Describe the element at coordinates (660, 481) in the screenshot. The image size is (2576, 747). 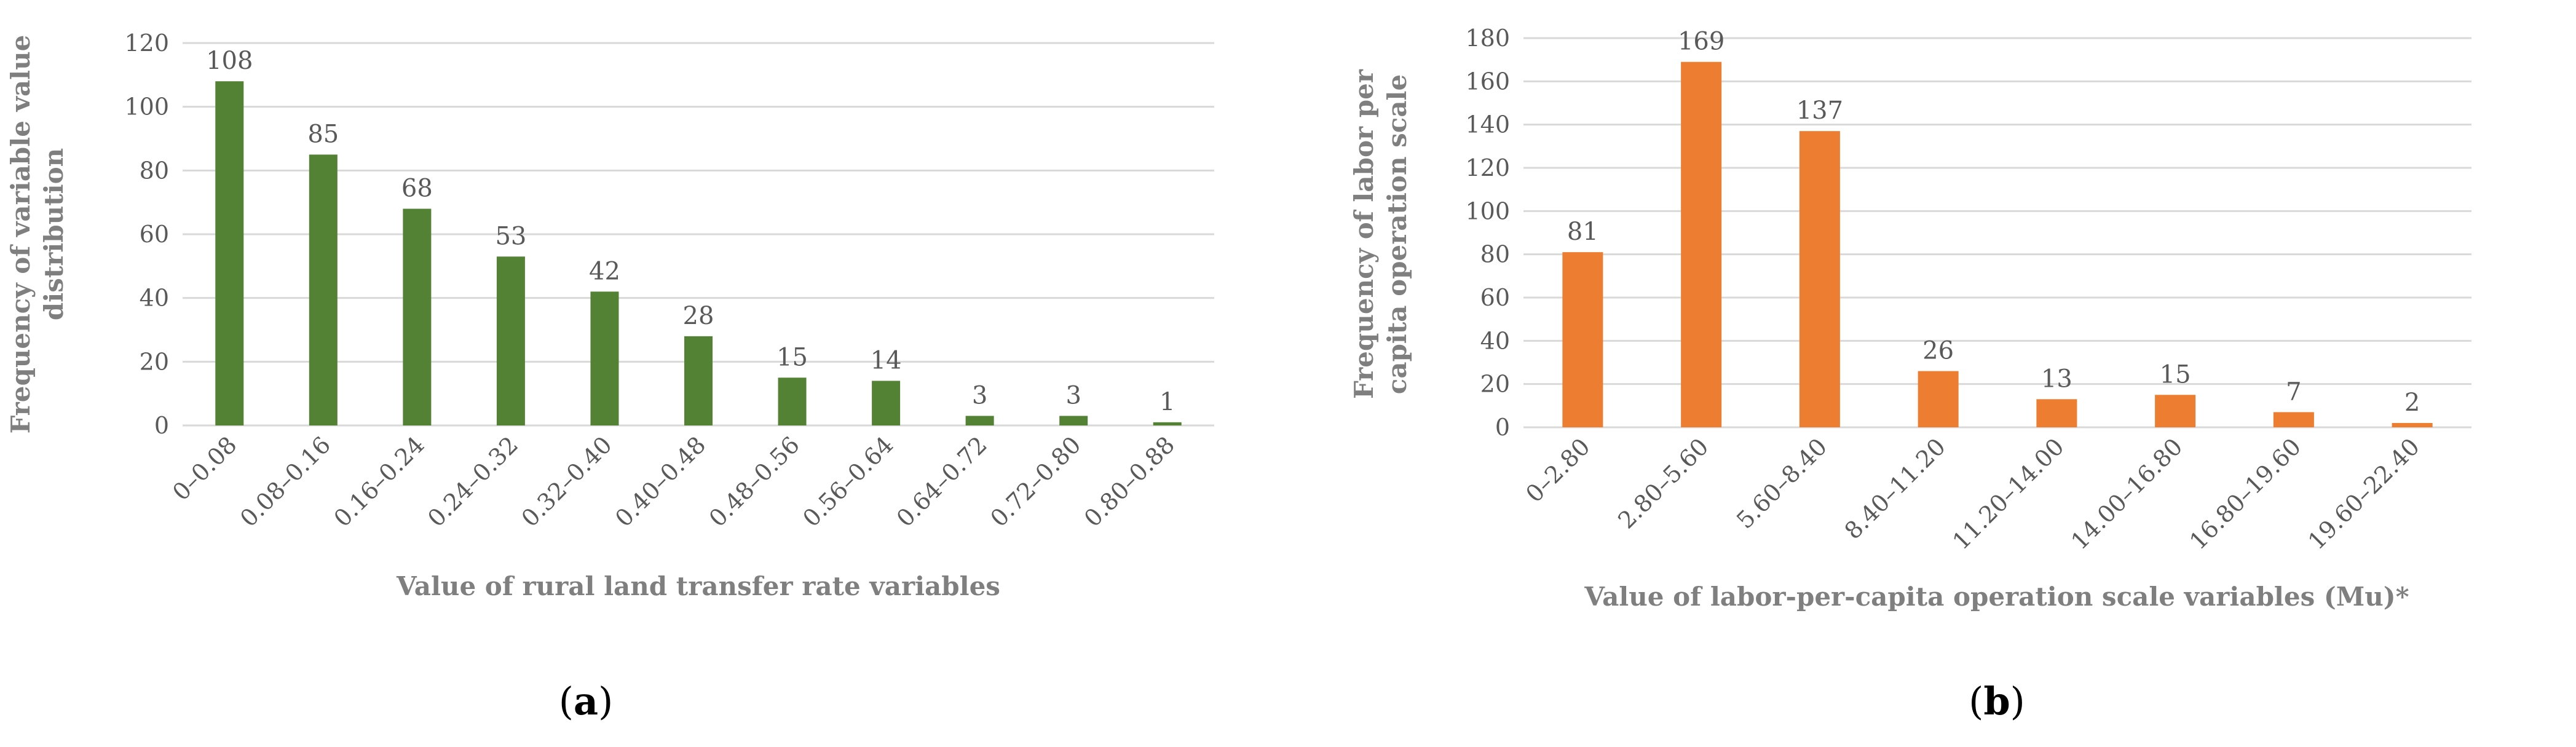
I see `chart-1-x-tick-label: 0.40–0.48` at that location.